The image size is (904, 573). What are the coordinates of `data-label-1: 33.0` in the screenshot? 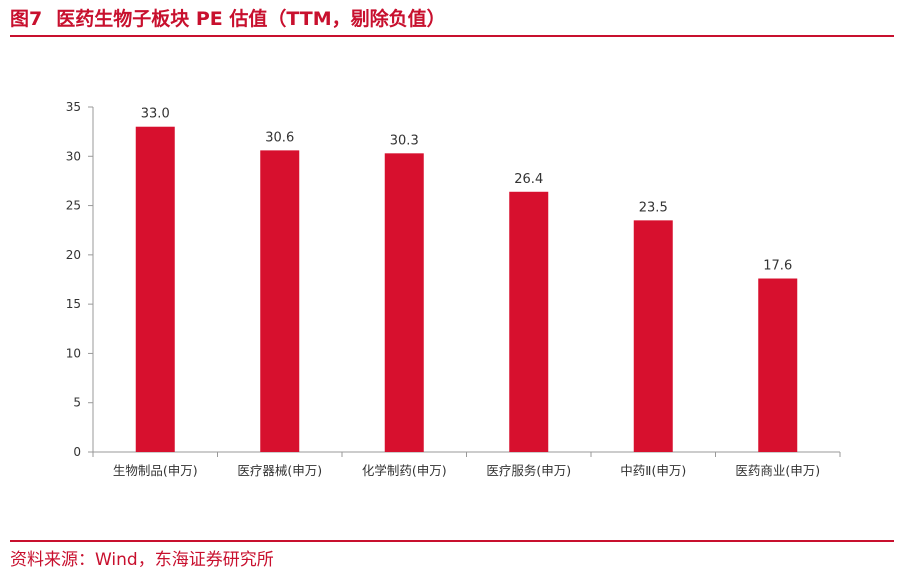 It's located at (155, 114).